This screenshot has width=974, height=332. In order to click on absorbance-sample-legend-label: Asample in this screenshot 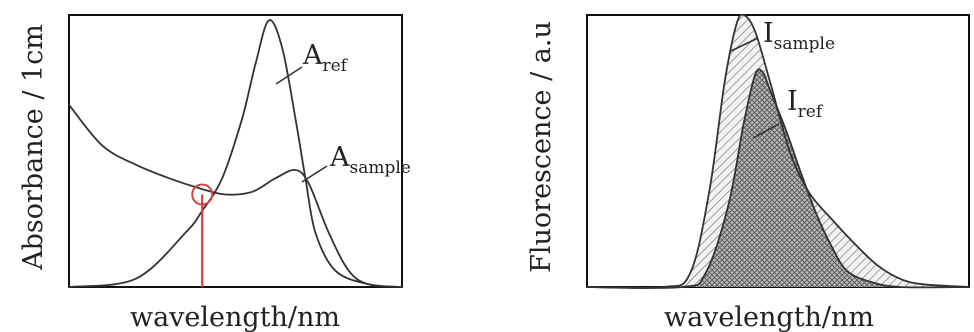, I will do `click(370, 160)`.